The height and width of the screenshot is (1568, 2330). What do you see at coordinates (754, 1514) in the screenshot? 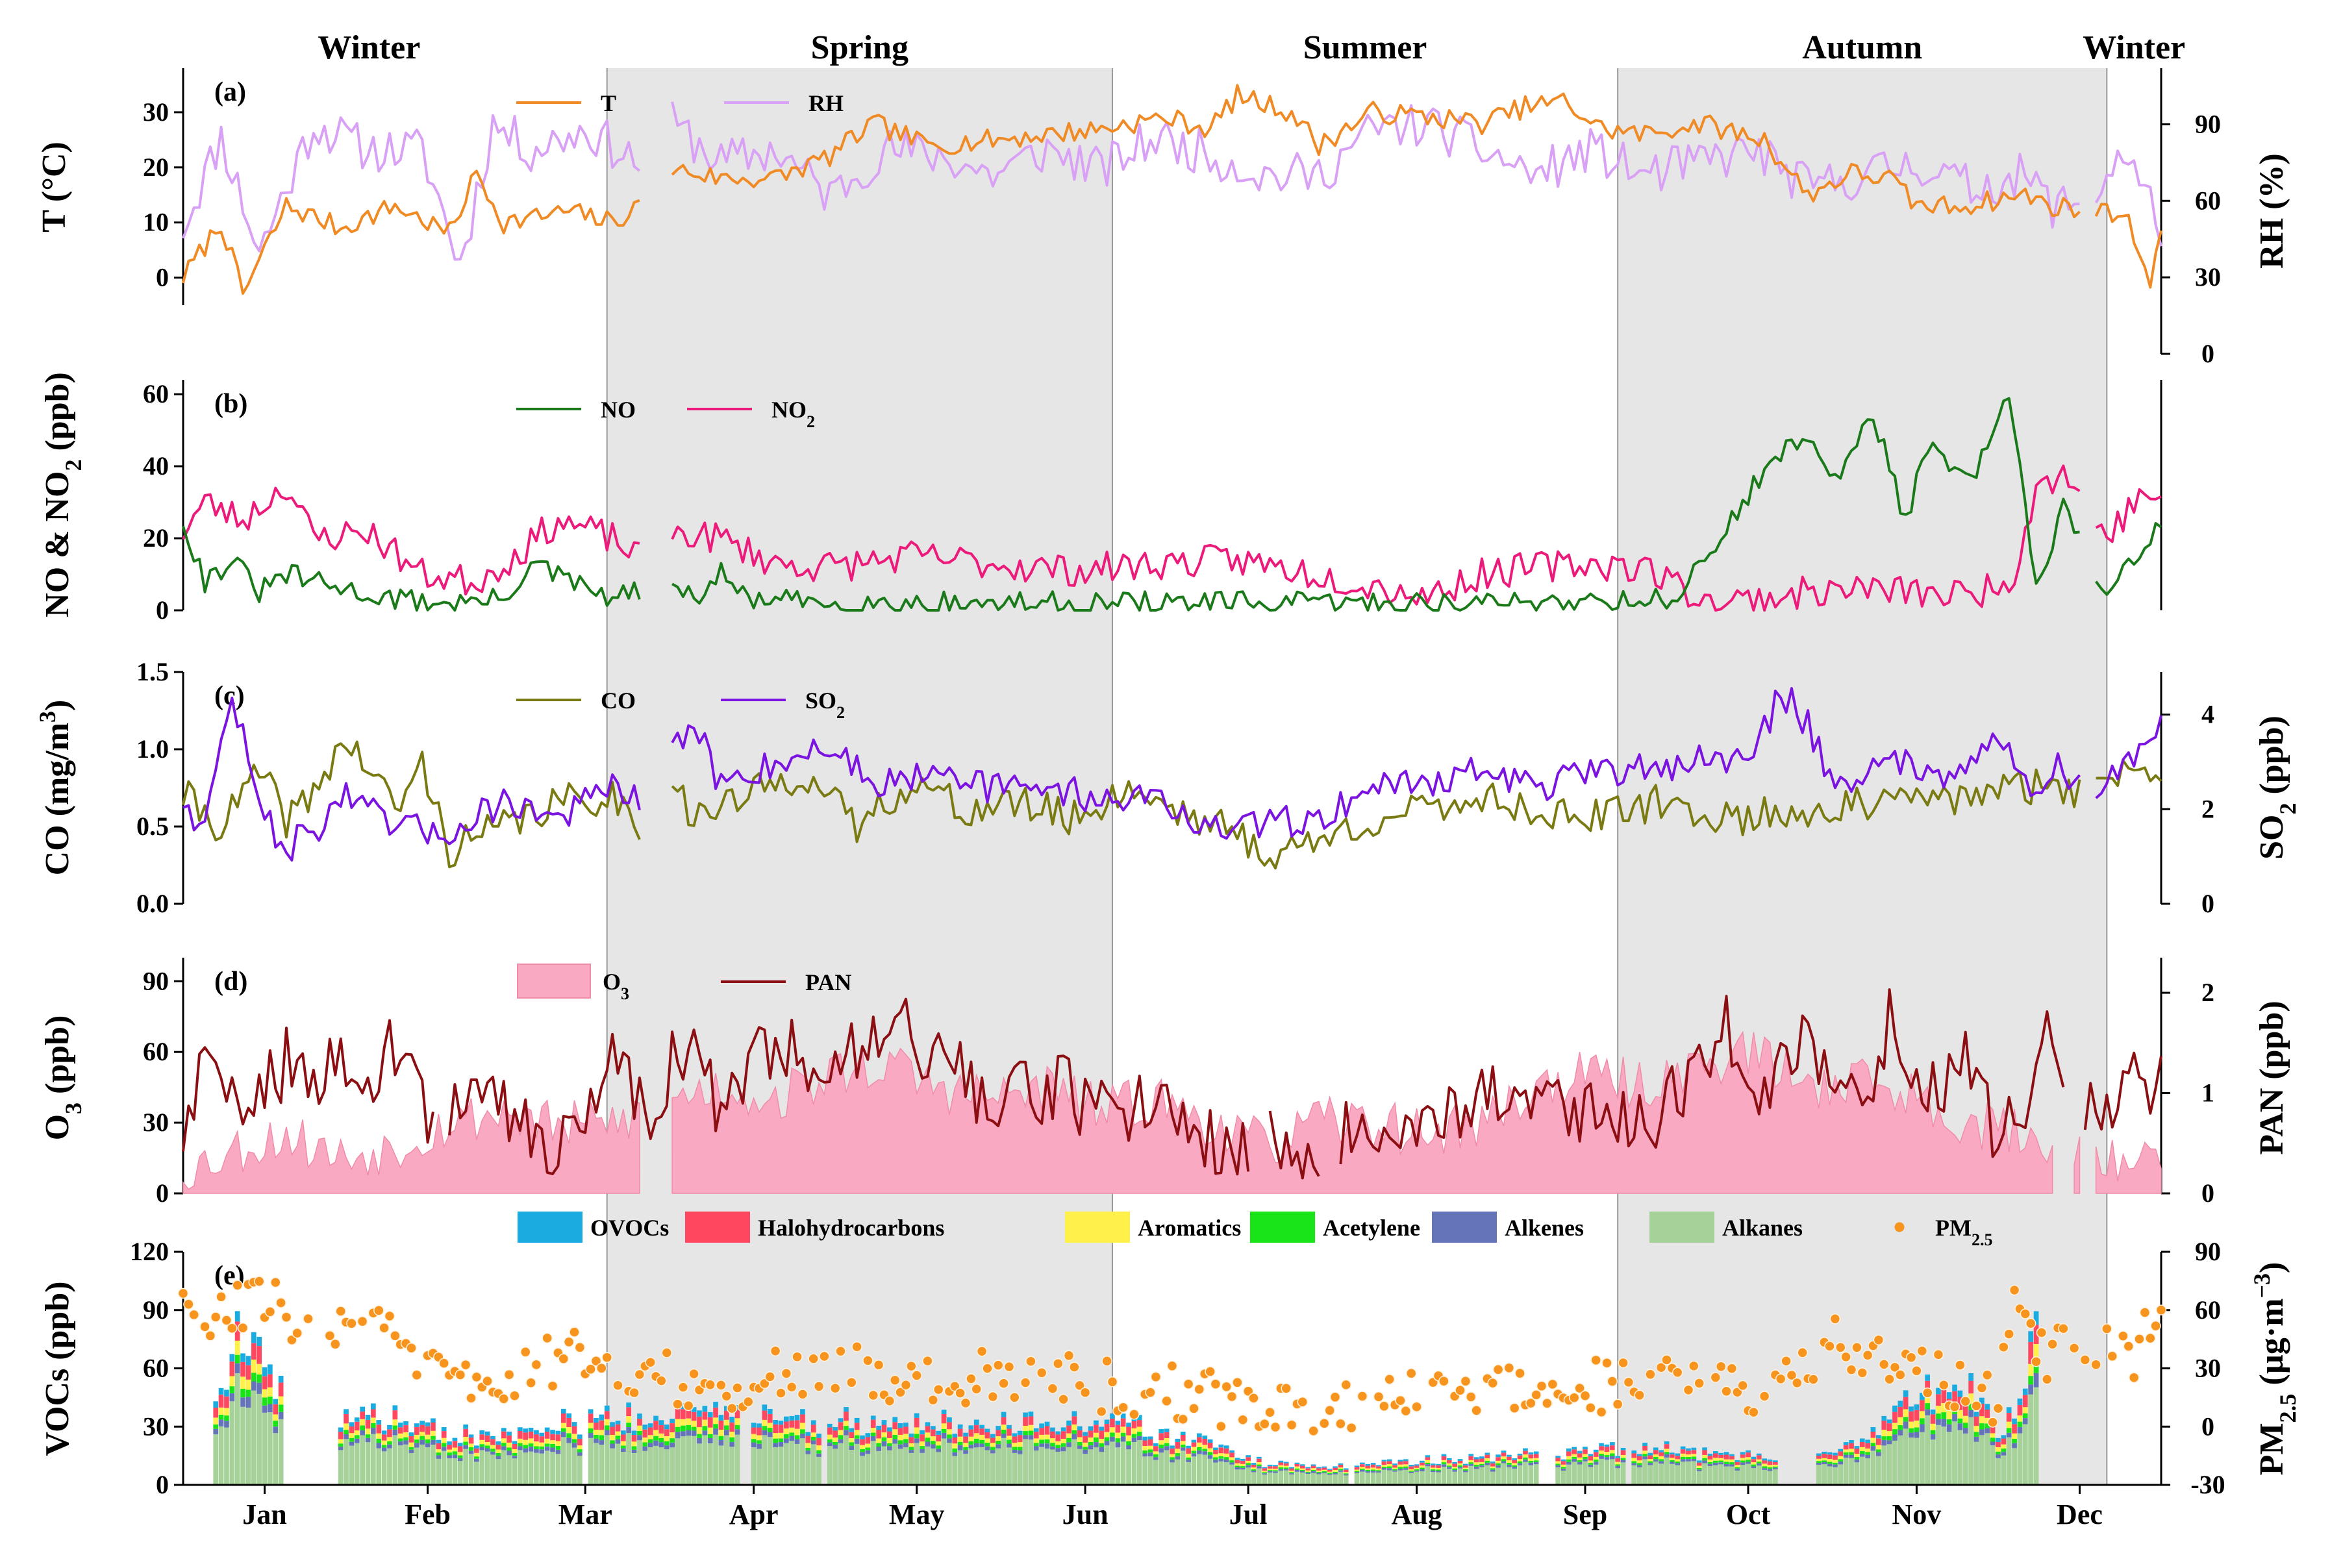
I see `x-tick-label: Apr` at bounding box center [754, 1514].